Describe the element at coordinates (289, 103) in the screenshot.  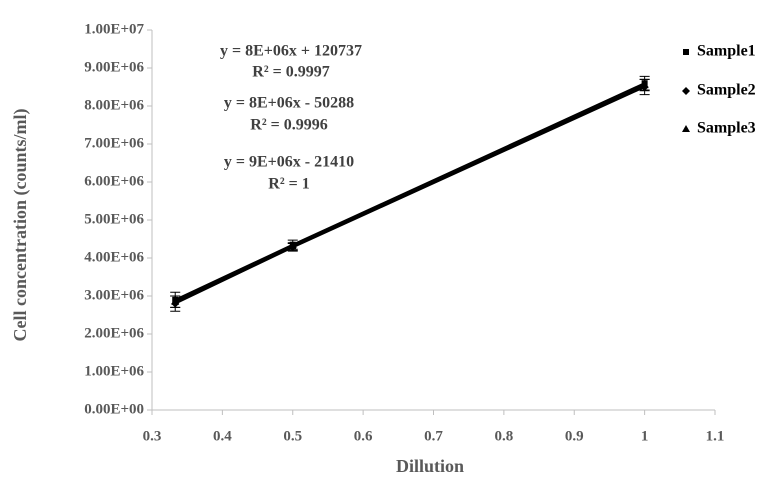
I see `annotation: y = 8E+06x - 50288` at that location.